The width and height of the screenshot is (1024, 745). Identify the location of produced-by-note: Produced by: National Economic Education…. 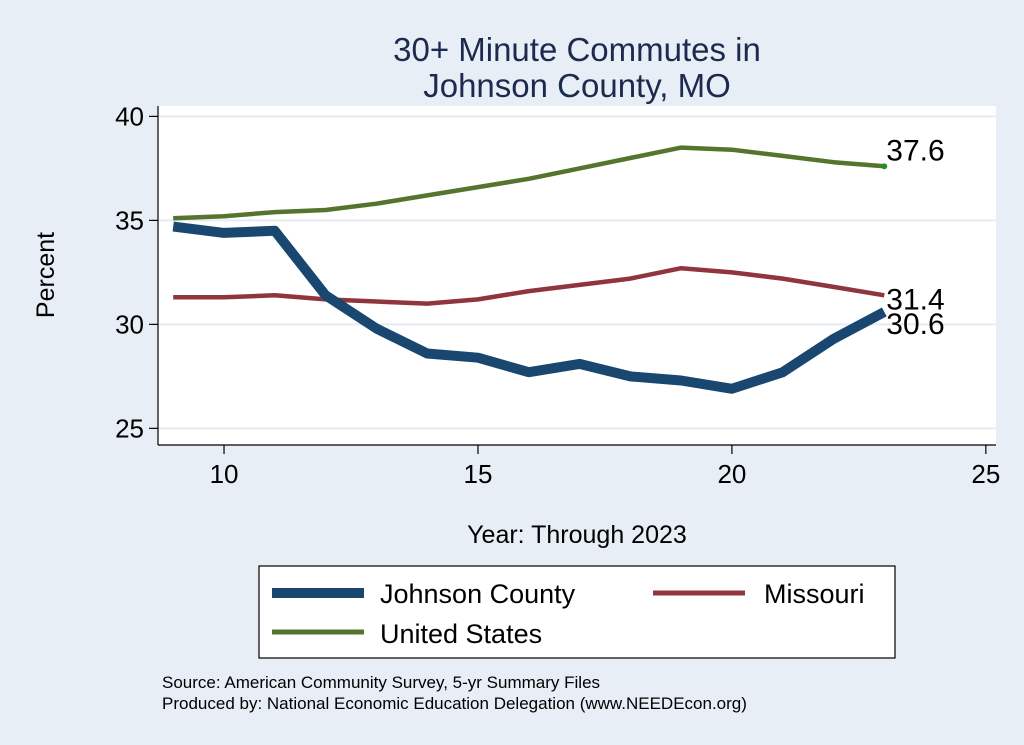
(454, 703).